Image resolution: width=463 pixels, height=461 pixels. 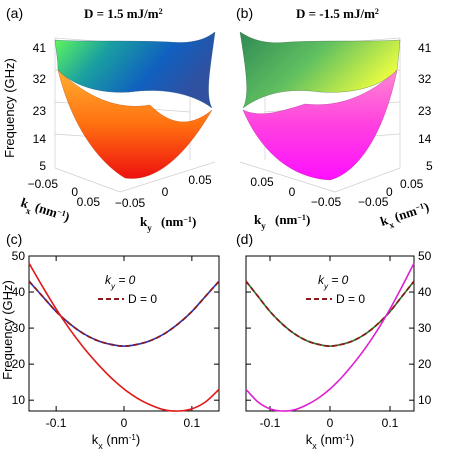 I want to click on panel-a-zticks: 41 32 23 14 5, so click(x=40, y=107).